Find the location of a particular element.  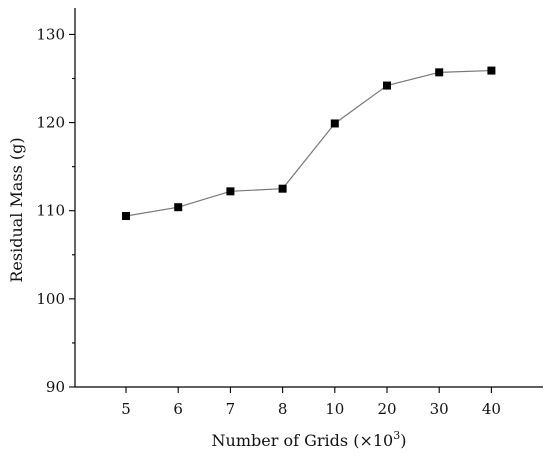

y-tick-label: 110 is located at coordinates (50, 211).